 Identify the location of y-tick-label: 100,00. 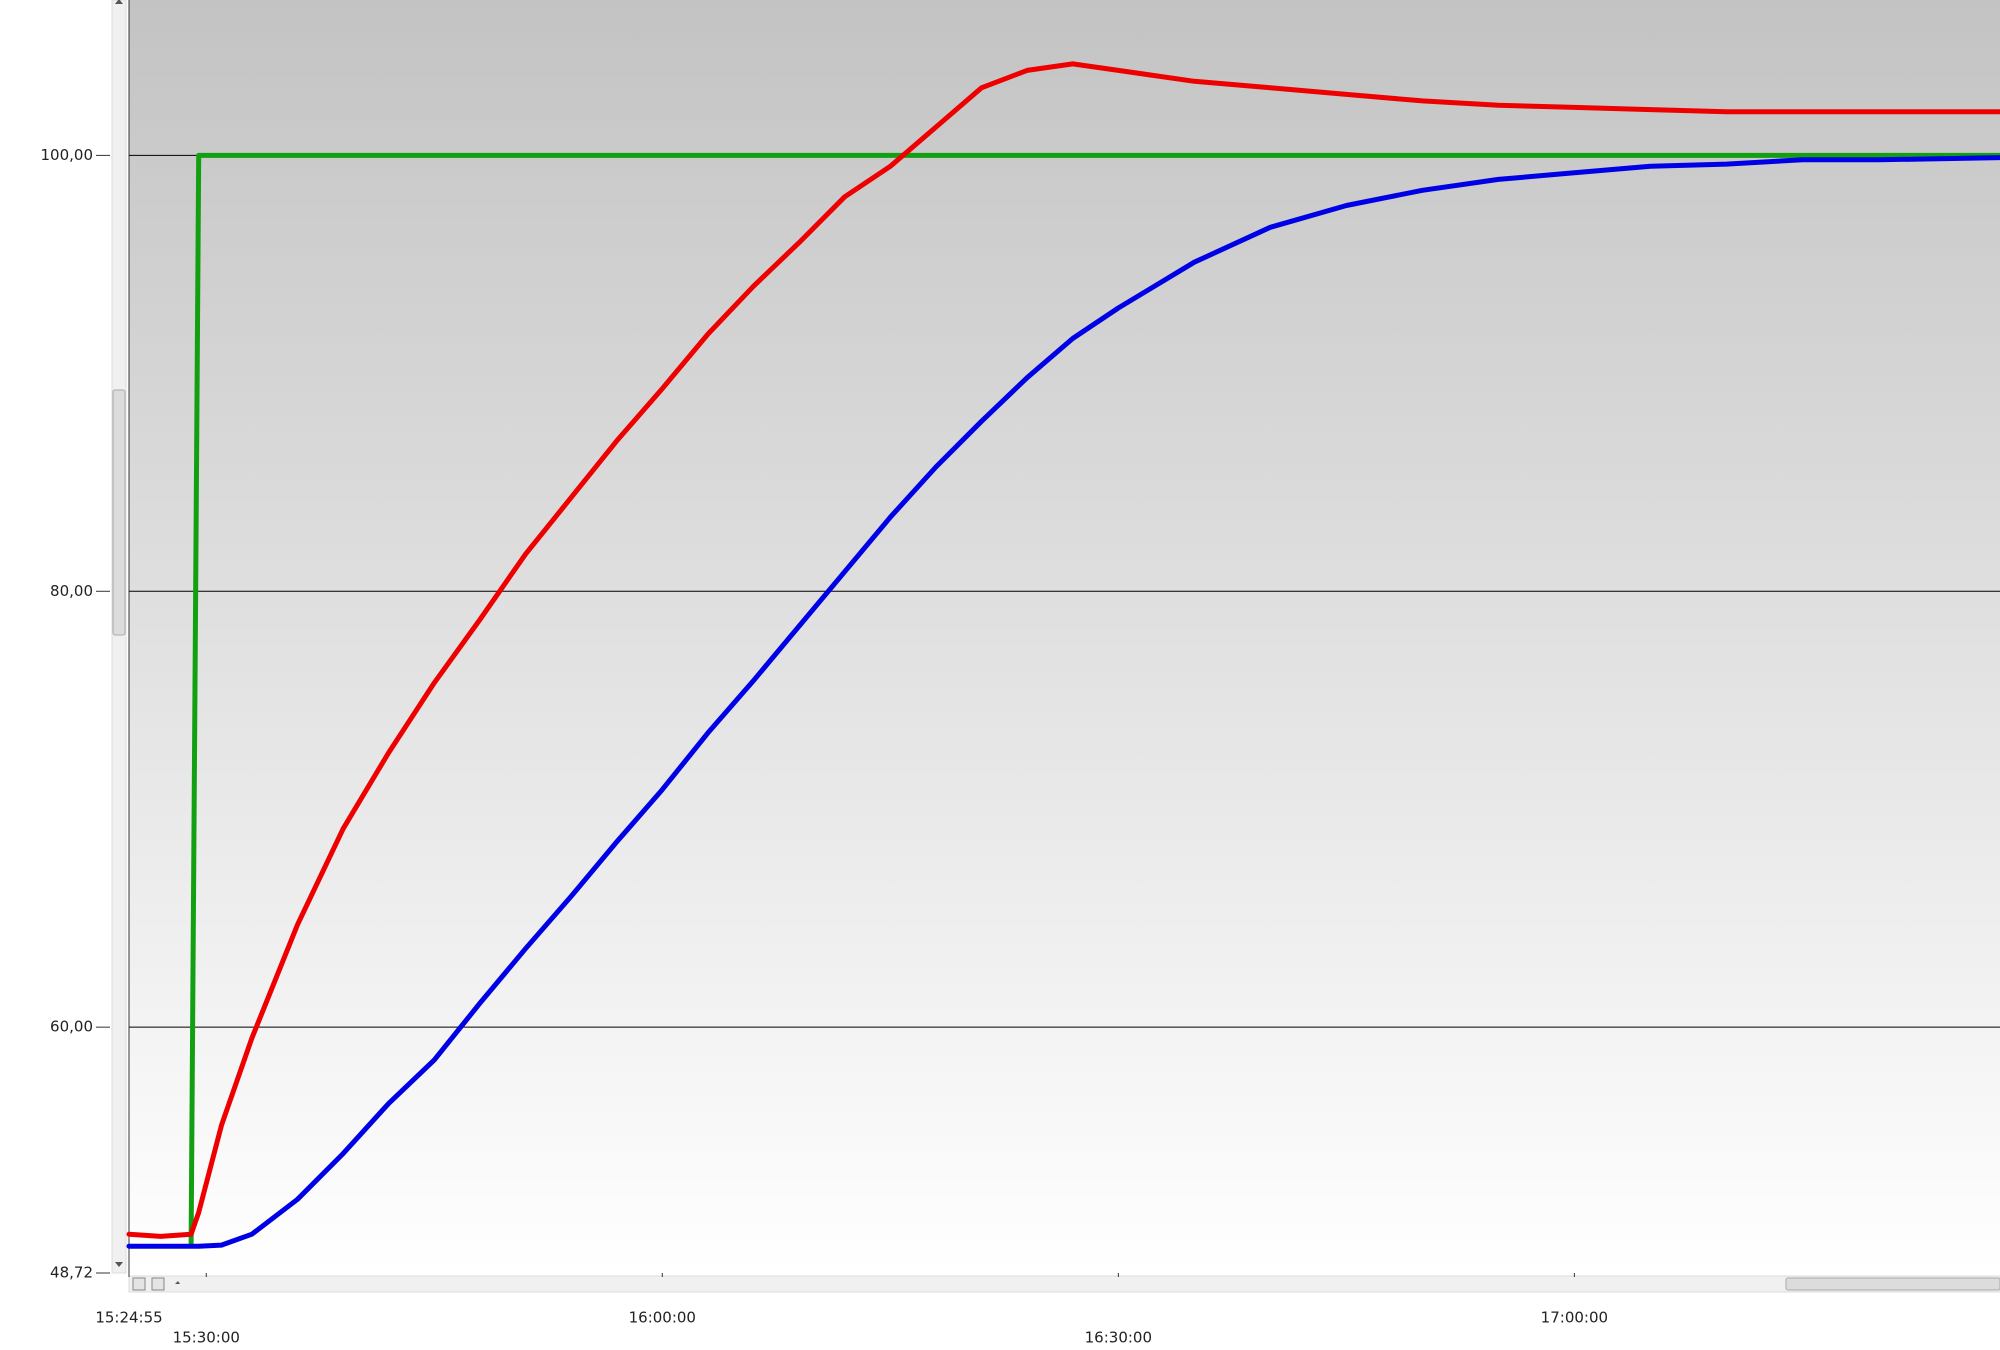
(67, 155).